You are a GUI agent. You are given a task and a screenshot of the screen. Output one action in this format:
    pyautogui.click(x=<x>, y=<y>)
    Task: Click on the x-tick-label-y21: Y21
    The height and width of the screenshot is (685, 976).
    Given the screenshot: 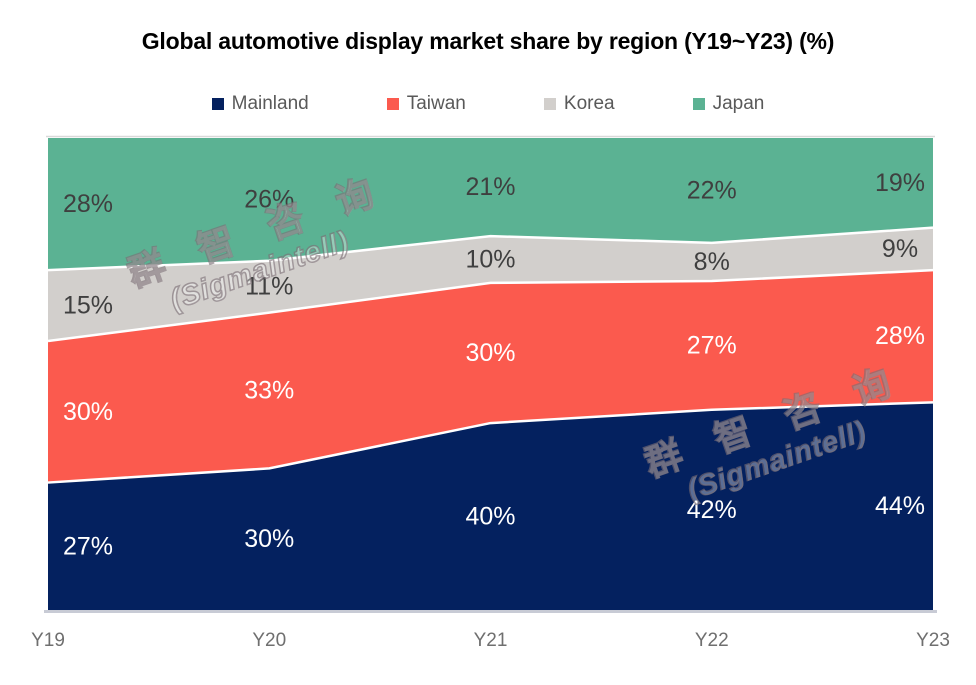 What is the action you would take?
    pyautogui.click(x=491, y=640)
    